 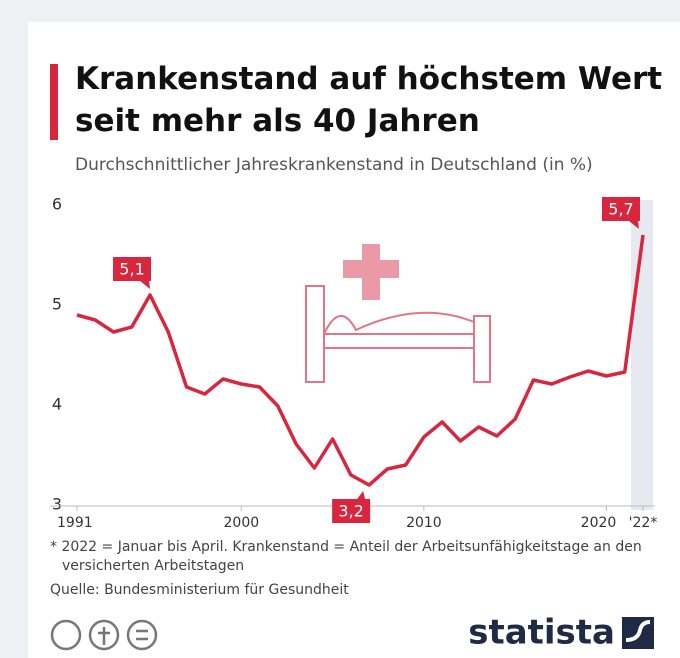 I want to click on source: Quelle: Bundesministerium für Gesundheit, so click(x=199, y=590).